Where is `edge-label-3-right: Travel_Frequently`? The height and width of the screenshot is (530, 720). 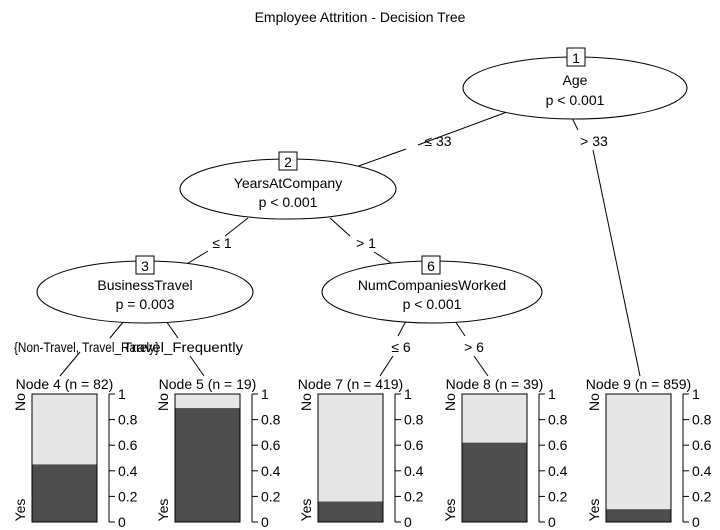
edge-label-3-right: Travel_Frequently is located at coordinates (183, 347).